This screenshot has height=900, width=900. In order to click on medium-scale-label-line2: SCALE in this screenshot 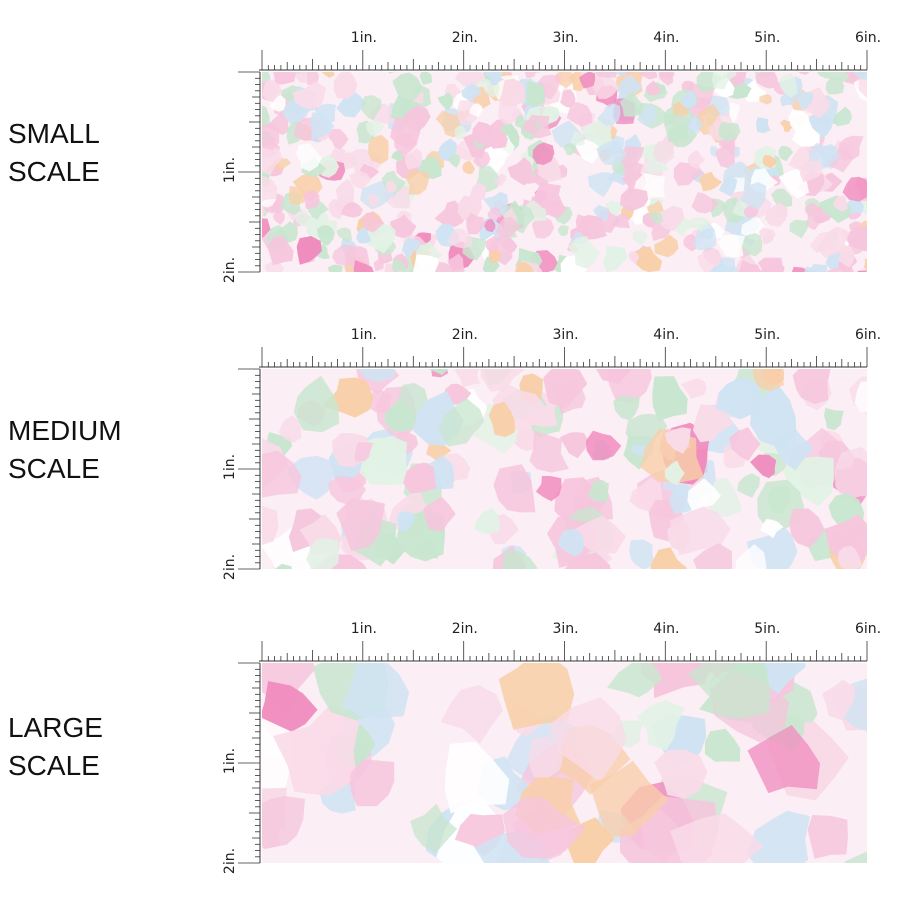, I will do `click(54, 468)`.